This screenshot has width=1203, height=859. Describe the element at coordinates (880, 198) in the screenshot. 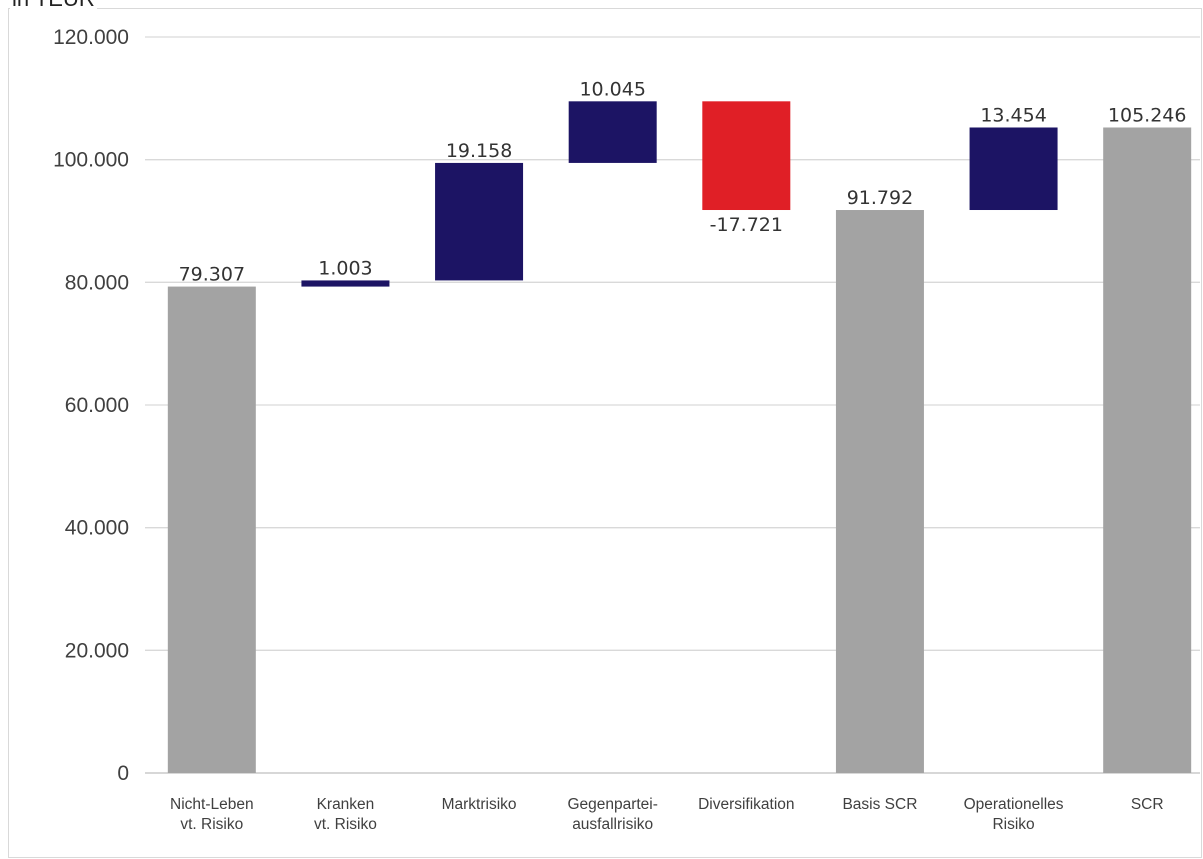

I see `data-label: 91.792` at that location.